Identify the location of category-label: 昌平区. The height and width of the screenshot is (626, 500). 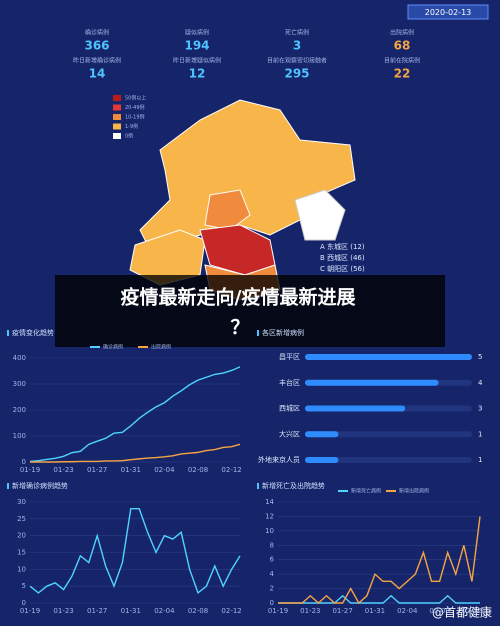
(289, 357).